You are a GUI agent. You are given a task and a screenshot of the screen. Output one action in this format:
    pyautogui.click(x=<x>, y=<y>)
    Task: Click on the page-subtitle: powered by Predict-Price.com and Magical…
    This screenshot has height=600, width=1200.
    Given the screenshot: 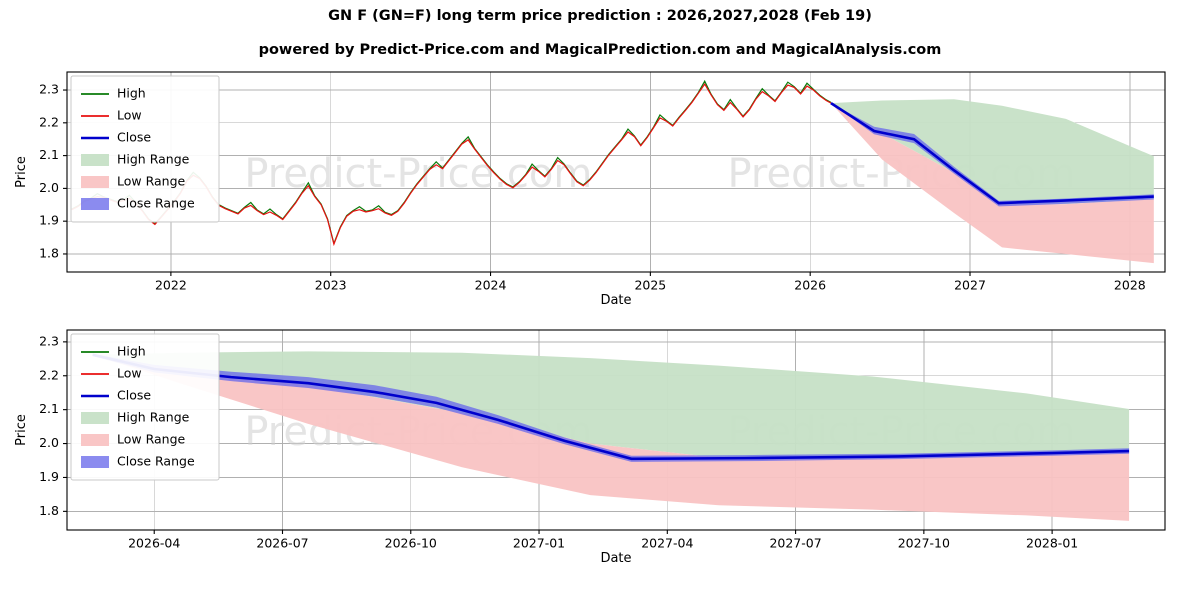 What is the action you would take?
    pyautogui.click(x=600, y=50)
    